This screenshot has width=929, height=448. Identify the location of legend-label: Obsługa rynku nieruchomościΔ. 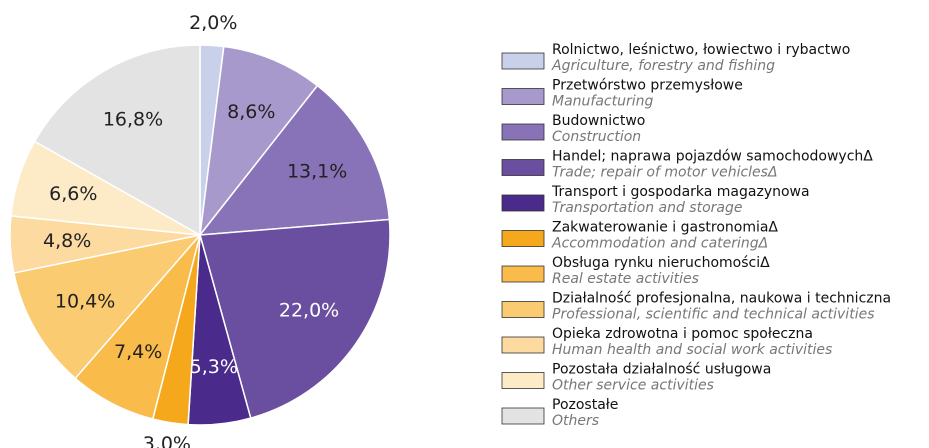
(661, 263).